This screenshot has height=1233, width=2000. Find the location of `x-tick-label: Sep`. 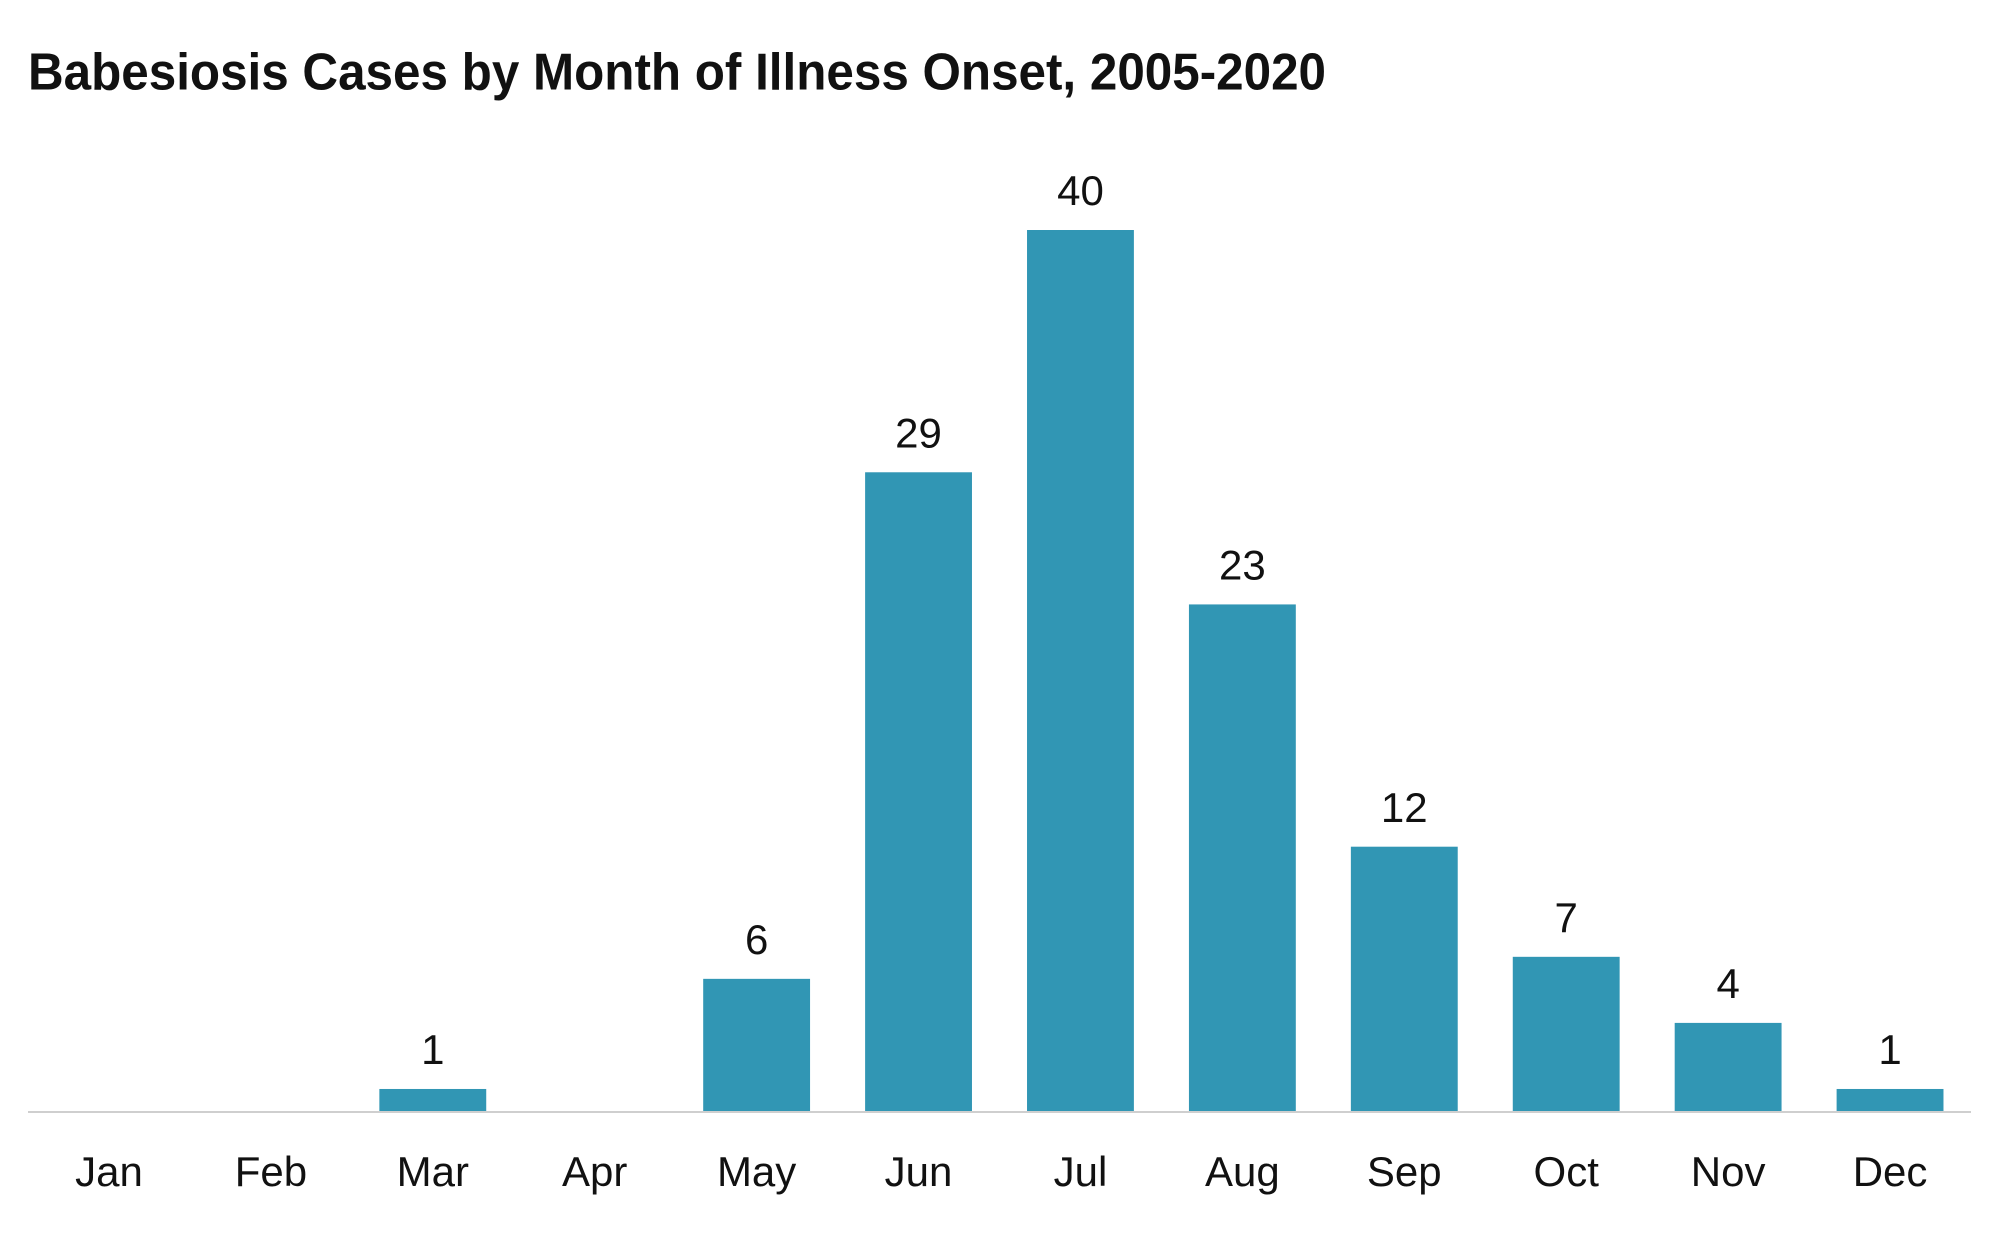

x-tick-label: Sep is located at coordinates (1404, 1171).